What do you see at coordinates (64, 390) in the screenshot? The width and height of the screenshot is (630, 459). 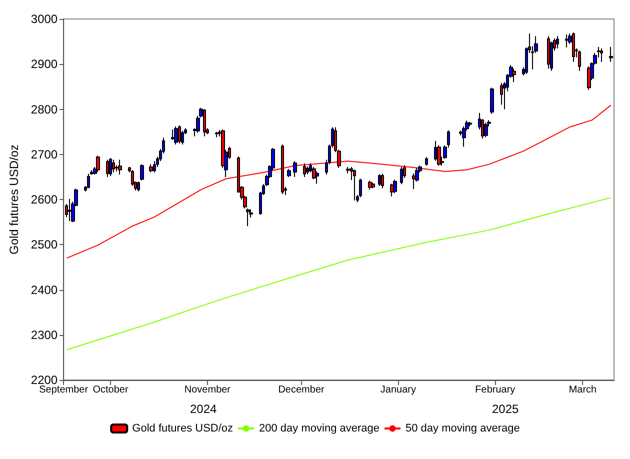 I see `x-tick-label: September` at bounding box center [64, 390].